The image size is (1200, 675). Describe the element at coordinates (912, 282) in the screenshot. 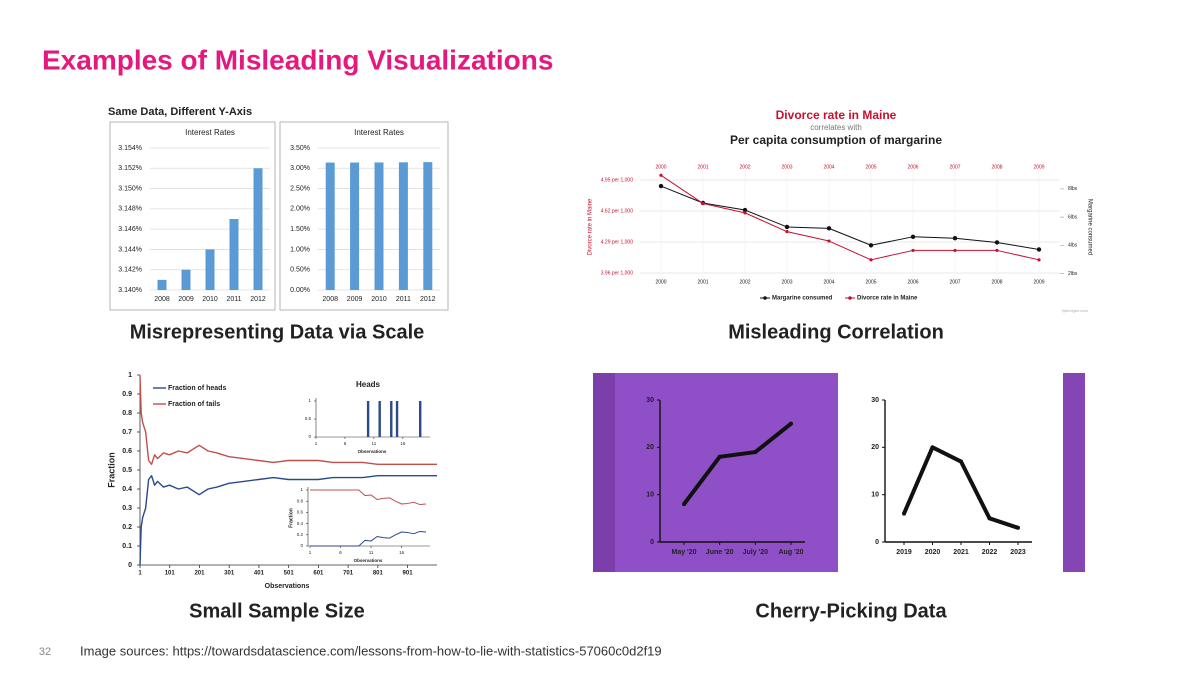

I see `x-tick-label: 2006` at that location.